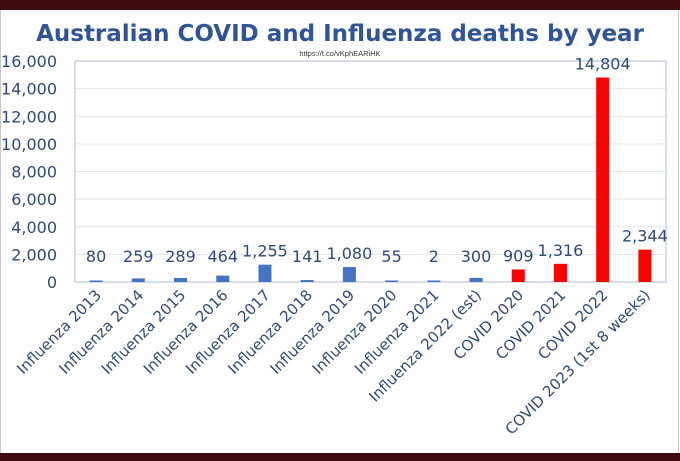 Image resolution: width=680 pixels, height=461 pixels. I want to click on data-label: 259, so click(138, 256).